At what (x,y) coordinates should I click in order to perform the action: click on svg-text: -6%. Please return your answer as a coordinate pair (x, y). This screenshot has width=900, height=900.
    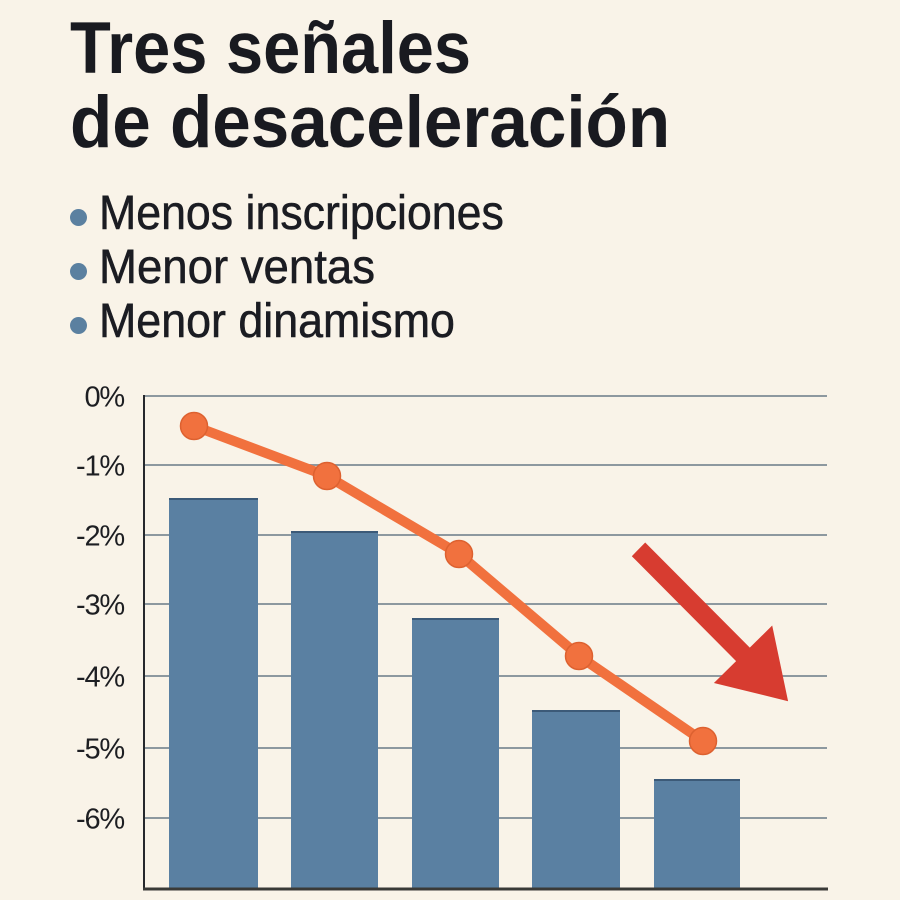
    Looking at the image, I should click on (100, 820).